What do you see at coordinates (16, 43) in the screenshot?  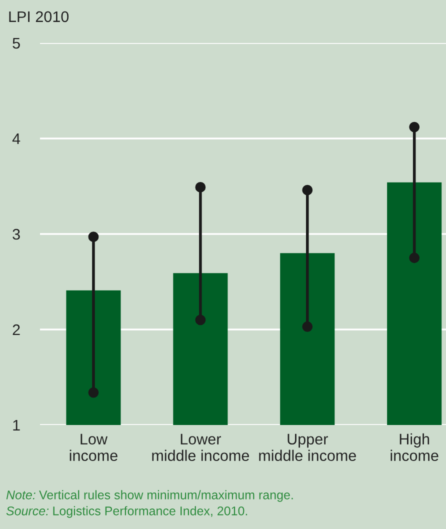 I see `y-tick-label: 5` at bounding box center [16, 43].